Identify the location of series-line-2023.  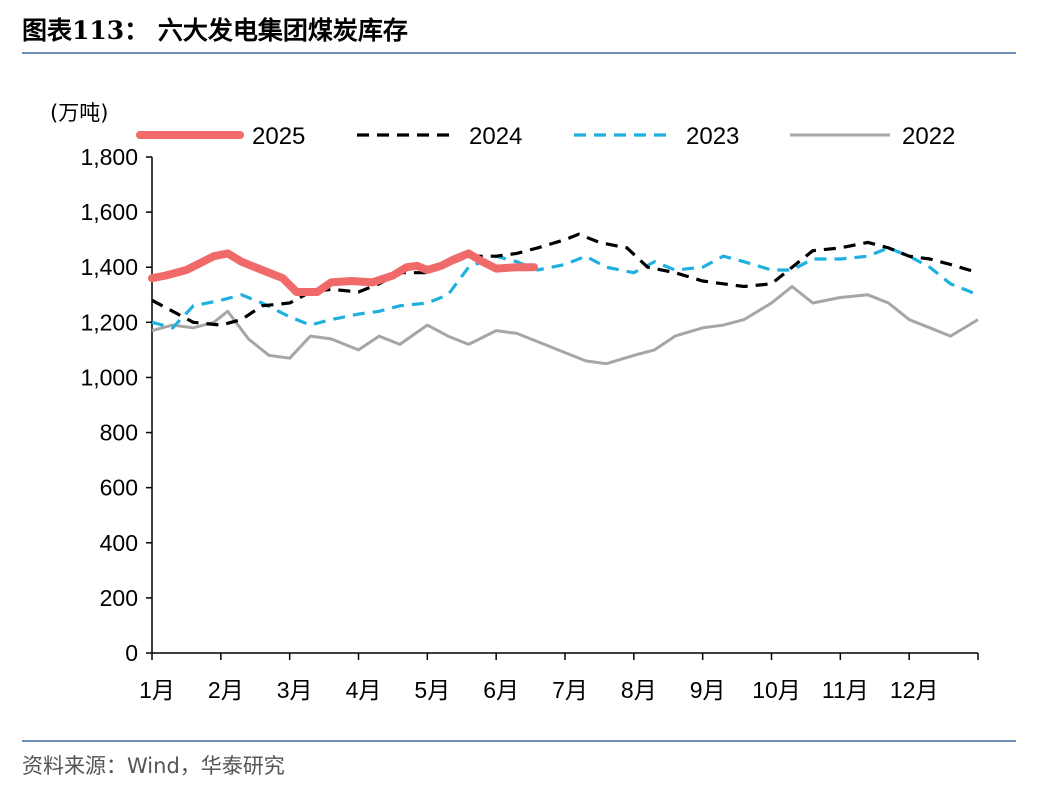
(565, 288).